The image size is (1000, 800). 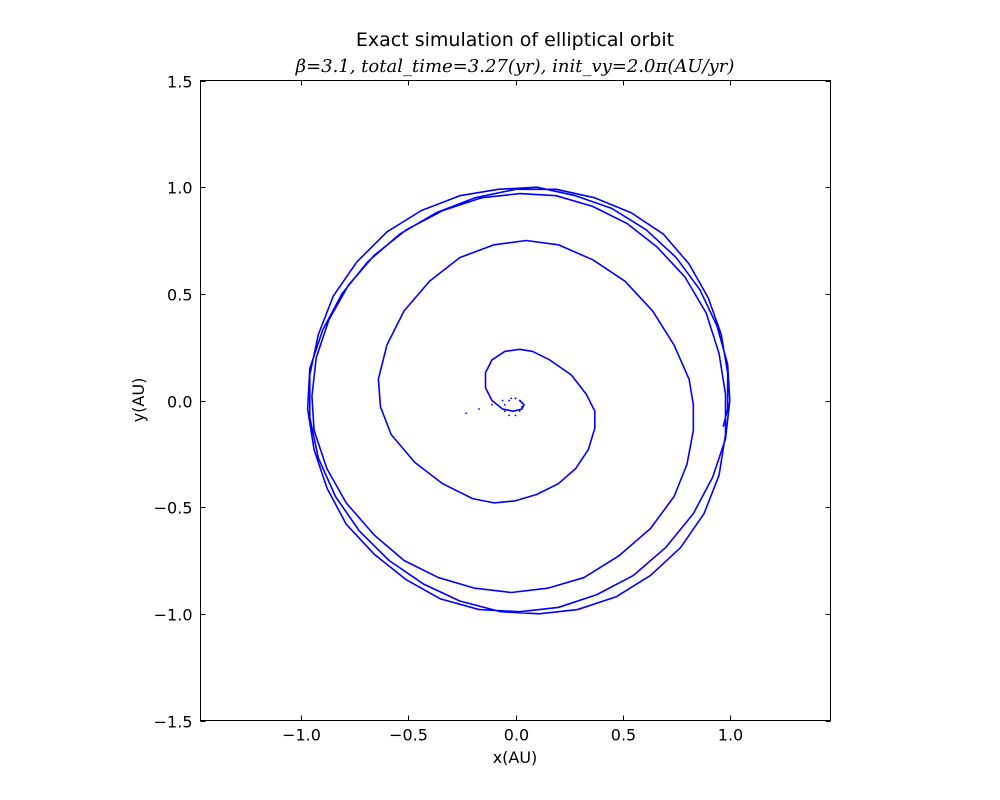 I want to click on y-tick-label: 0.0, so click(x=179, y=402).